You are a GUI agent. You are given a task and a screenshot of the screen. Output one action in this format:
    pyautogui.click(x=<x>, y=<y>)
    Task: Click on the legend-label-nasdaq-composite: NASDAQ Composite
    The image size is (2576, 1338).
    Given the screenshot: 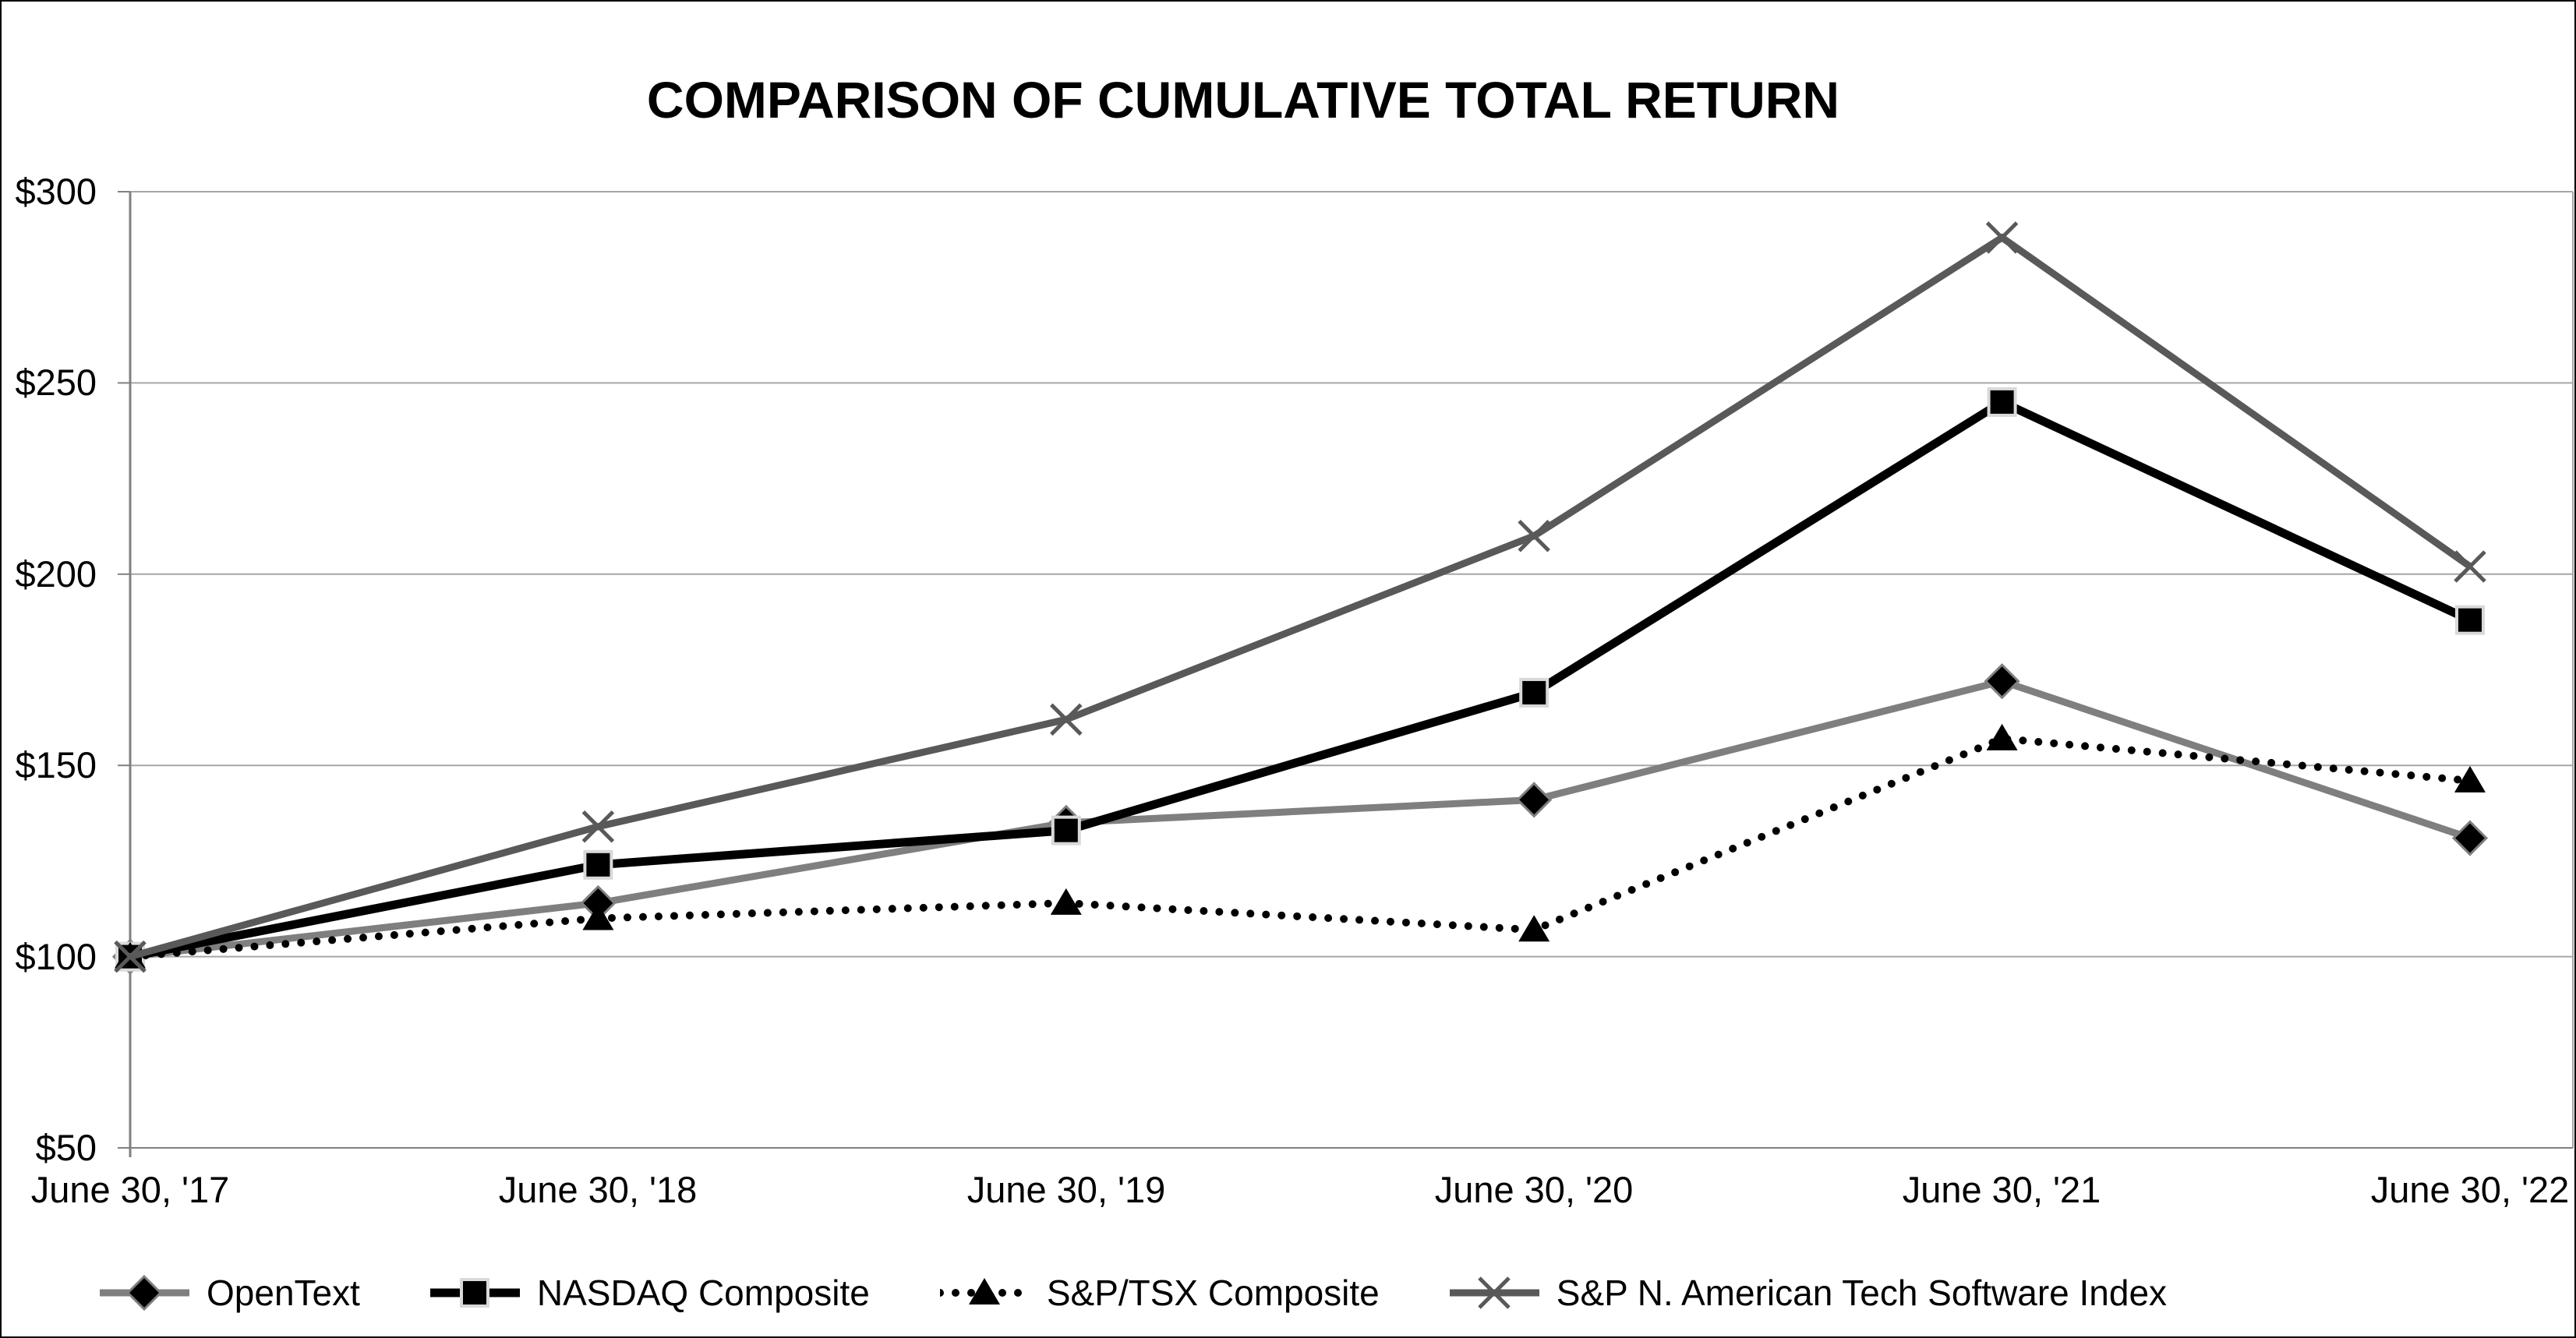 What is the action you would take?
    pyautogui.click(x=703, y=1293)
    